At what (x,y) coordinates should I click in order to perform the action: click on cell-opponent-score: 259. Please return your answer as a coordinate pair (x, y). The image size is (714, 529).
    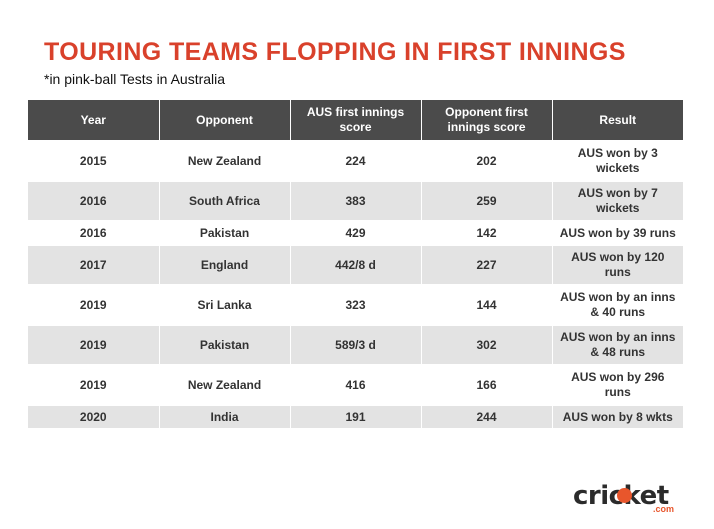
    Looking at the image, I should click on (486, 200).